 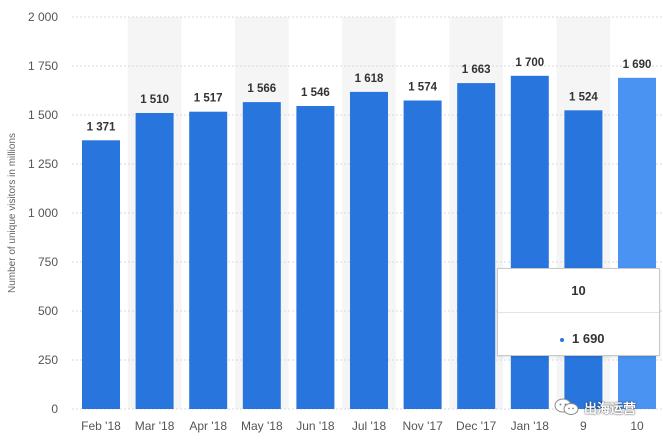 What do you see at coordinates (422, 426) in the screenshot?
I see `x-tick-label: Nov '17` at bounding box center [422, 426].